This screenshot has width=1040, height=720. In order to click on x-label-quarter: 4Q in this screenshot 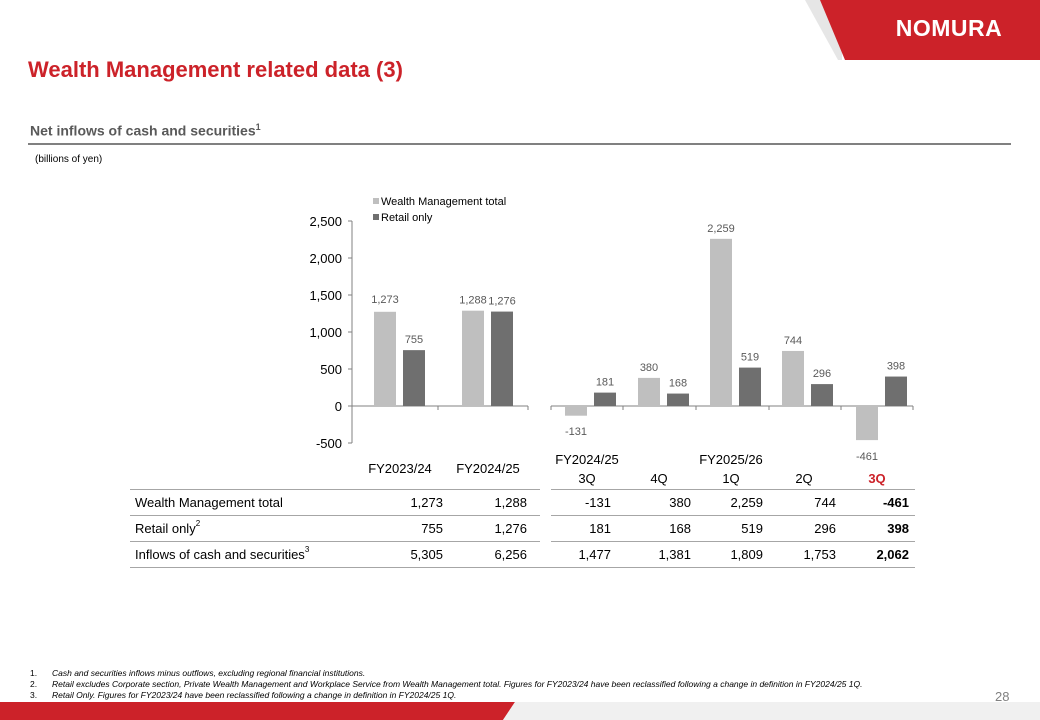, I will do `click(658, 478)`.